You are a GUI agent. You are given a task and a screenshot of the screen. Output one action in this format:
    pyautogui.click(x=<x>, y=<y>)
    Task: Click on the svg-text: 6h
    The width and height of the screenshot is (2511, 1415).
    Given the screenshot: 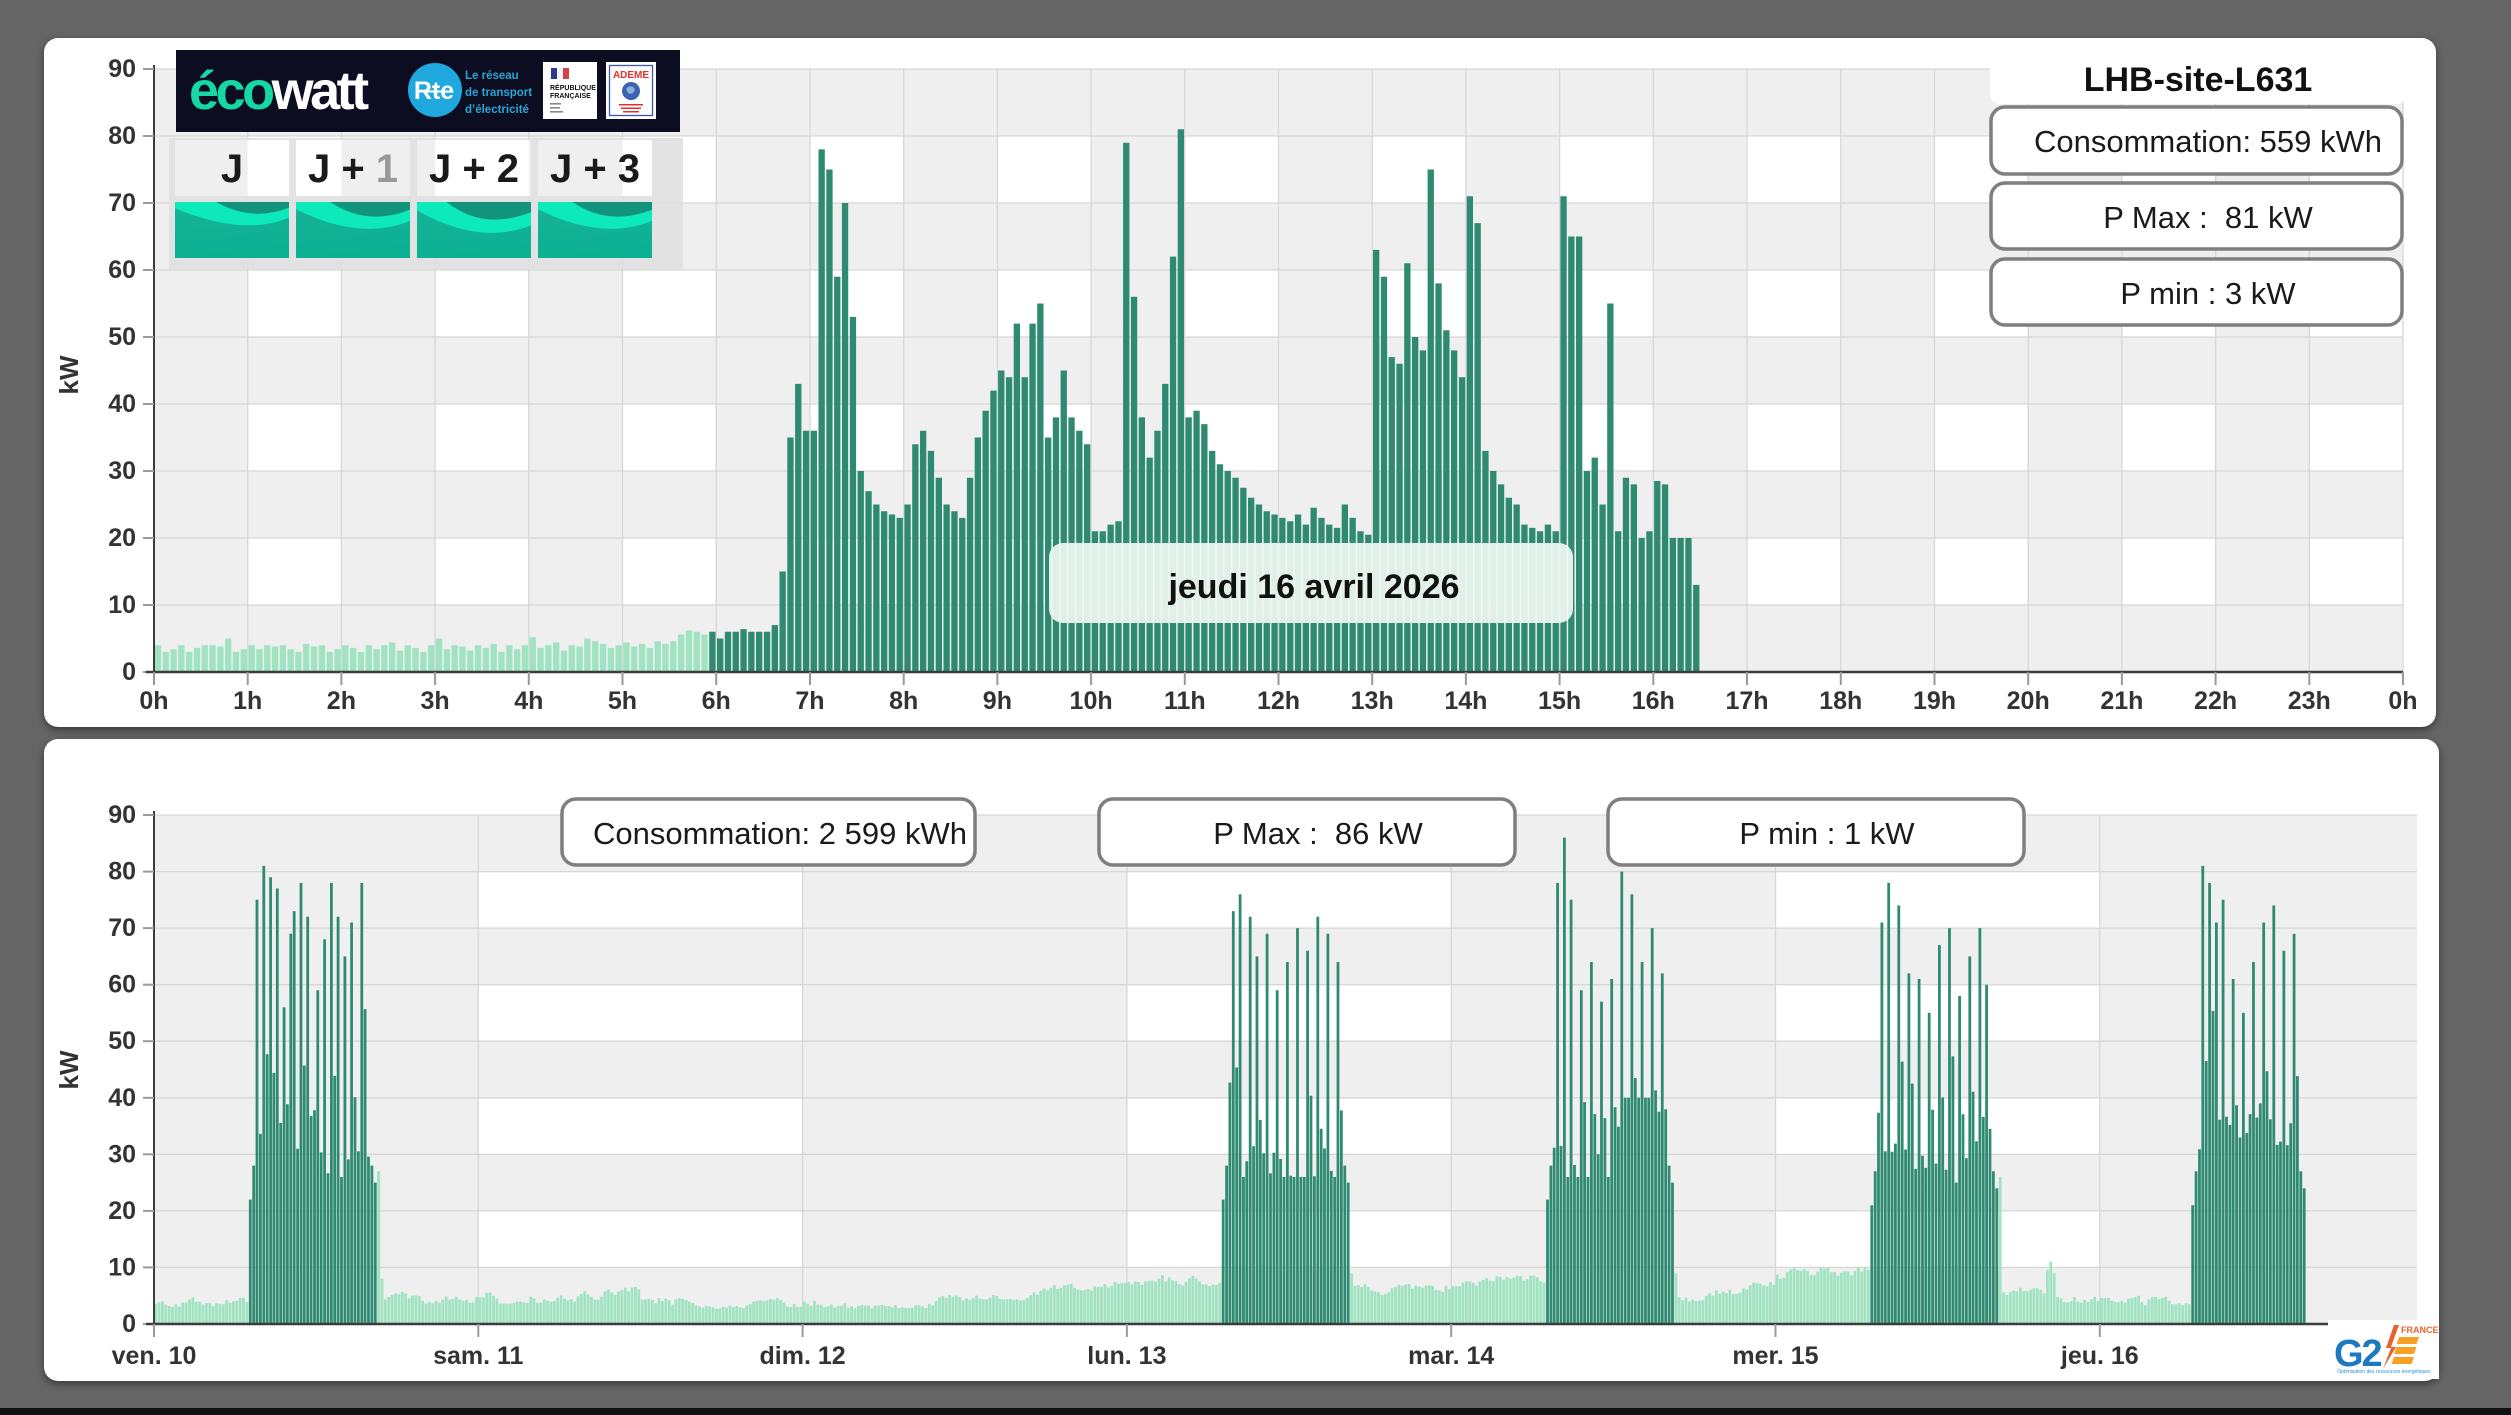 What is the action you would take?
    pyautogui.click(x=716, y=701)
    